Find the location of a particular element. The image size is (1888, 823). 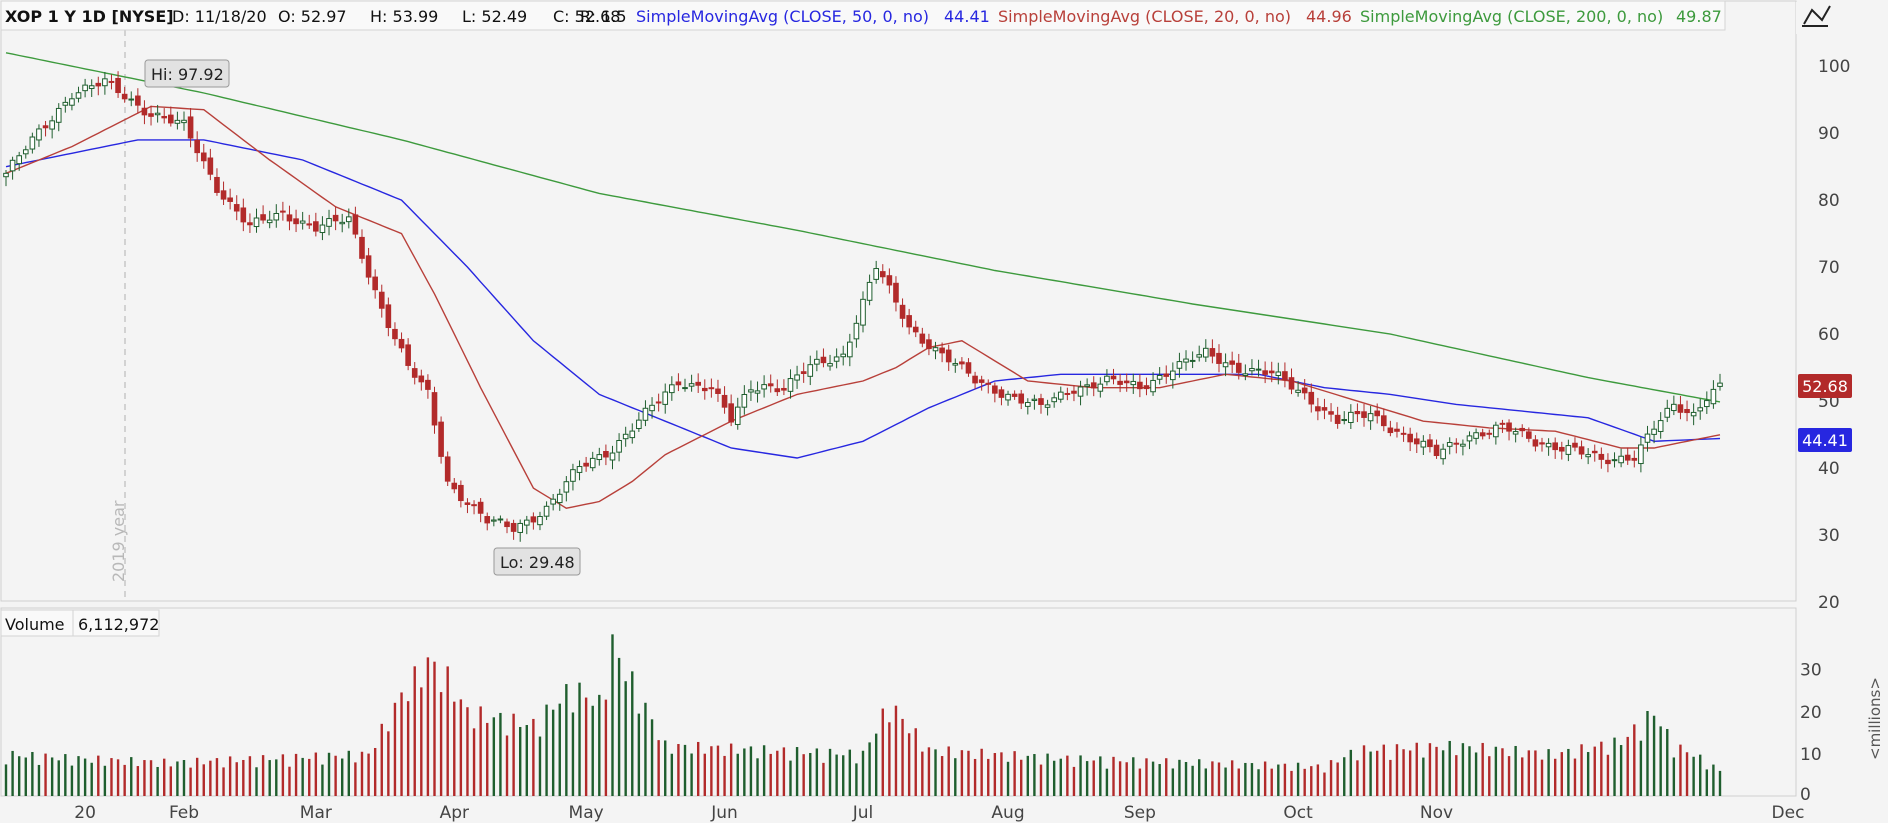

date-axis: 20 Feb Mar Apr May Jun Jul Aug Sep Oct Nov Dec is located at coordinates (939, 813).